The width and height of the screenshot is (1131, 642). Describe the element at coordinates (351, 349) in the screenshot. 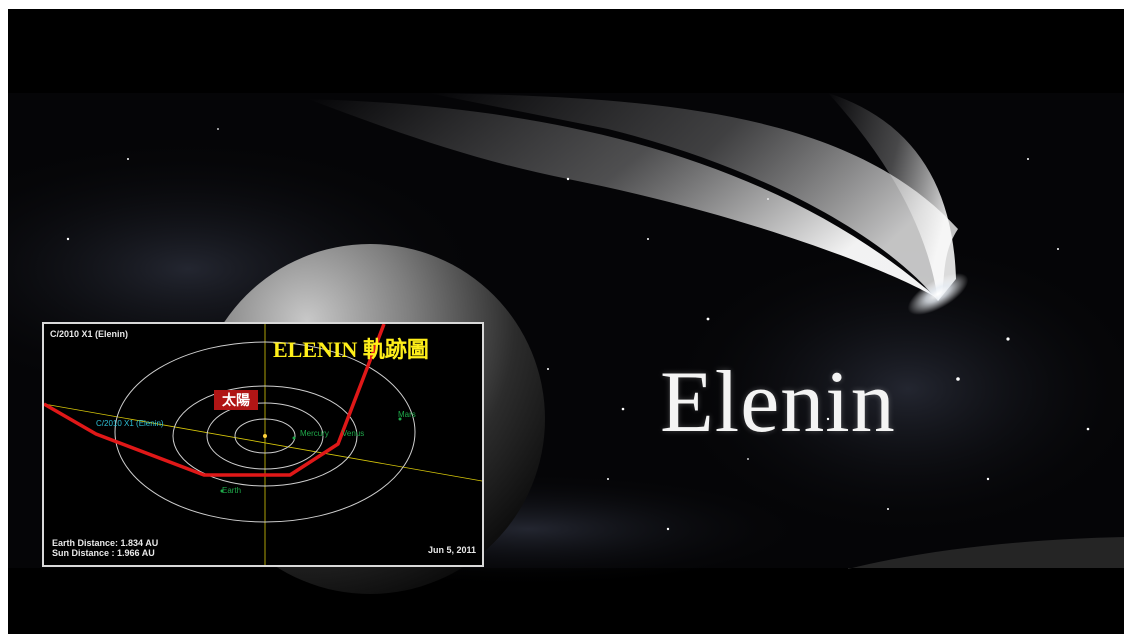

I see `orbit-title: ELENIN 軌跡圖` at that location.